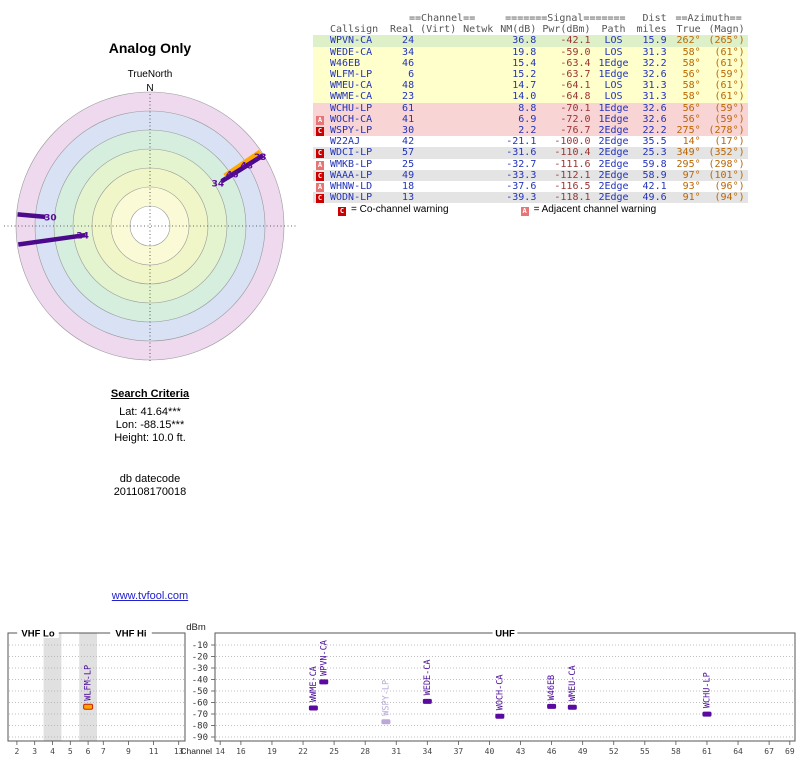 The image size is (800, 768). I want to click on cell-callsign: W46EB, so click(345, 63).